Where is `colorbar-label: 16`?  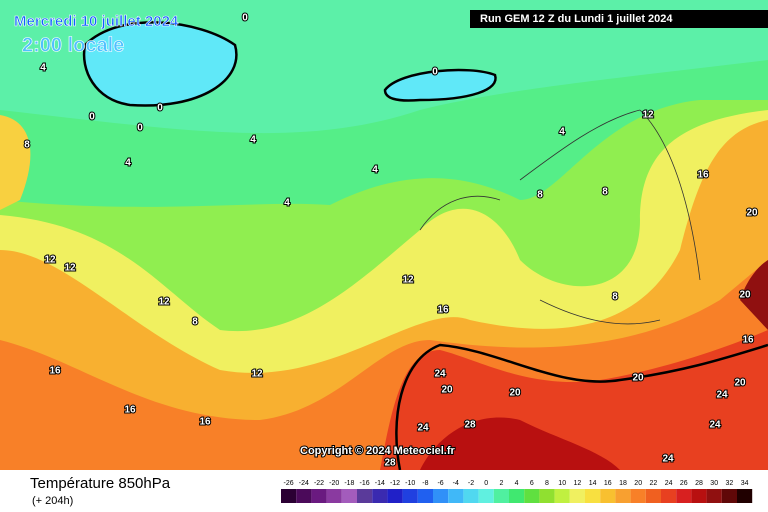
colorbar-label: 16 is located at coordinates (608, 483).